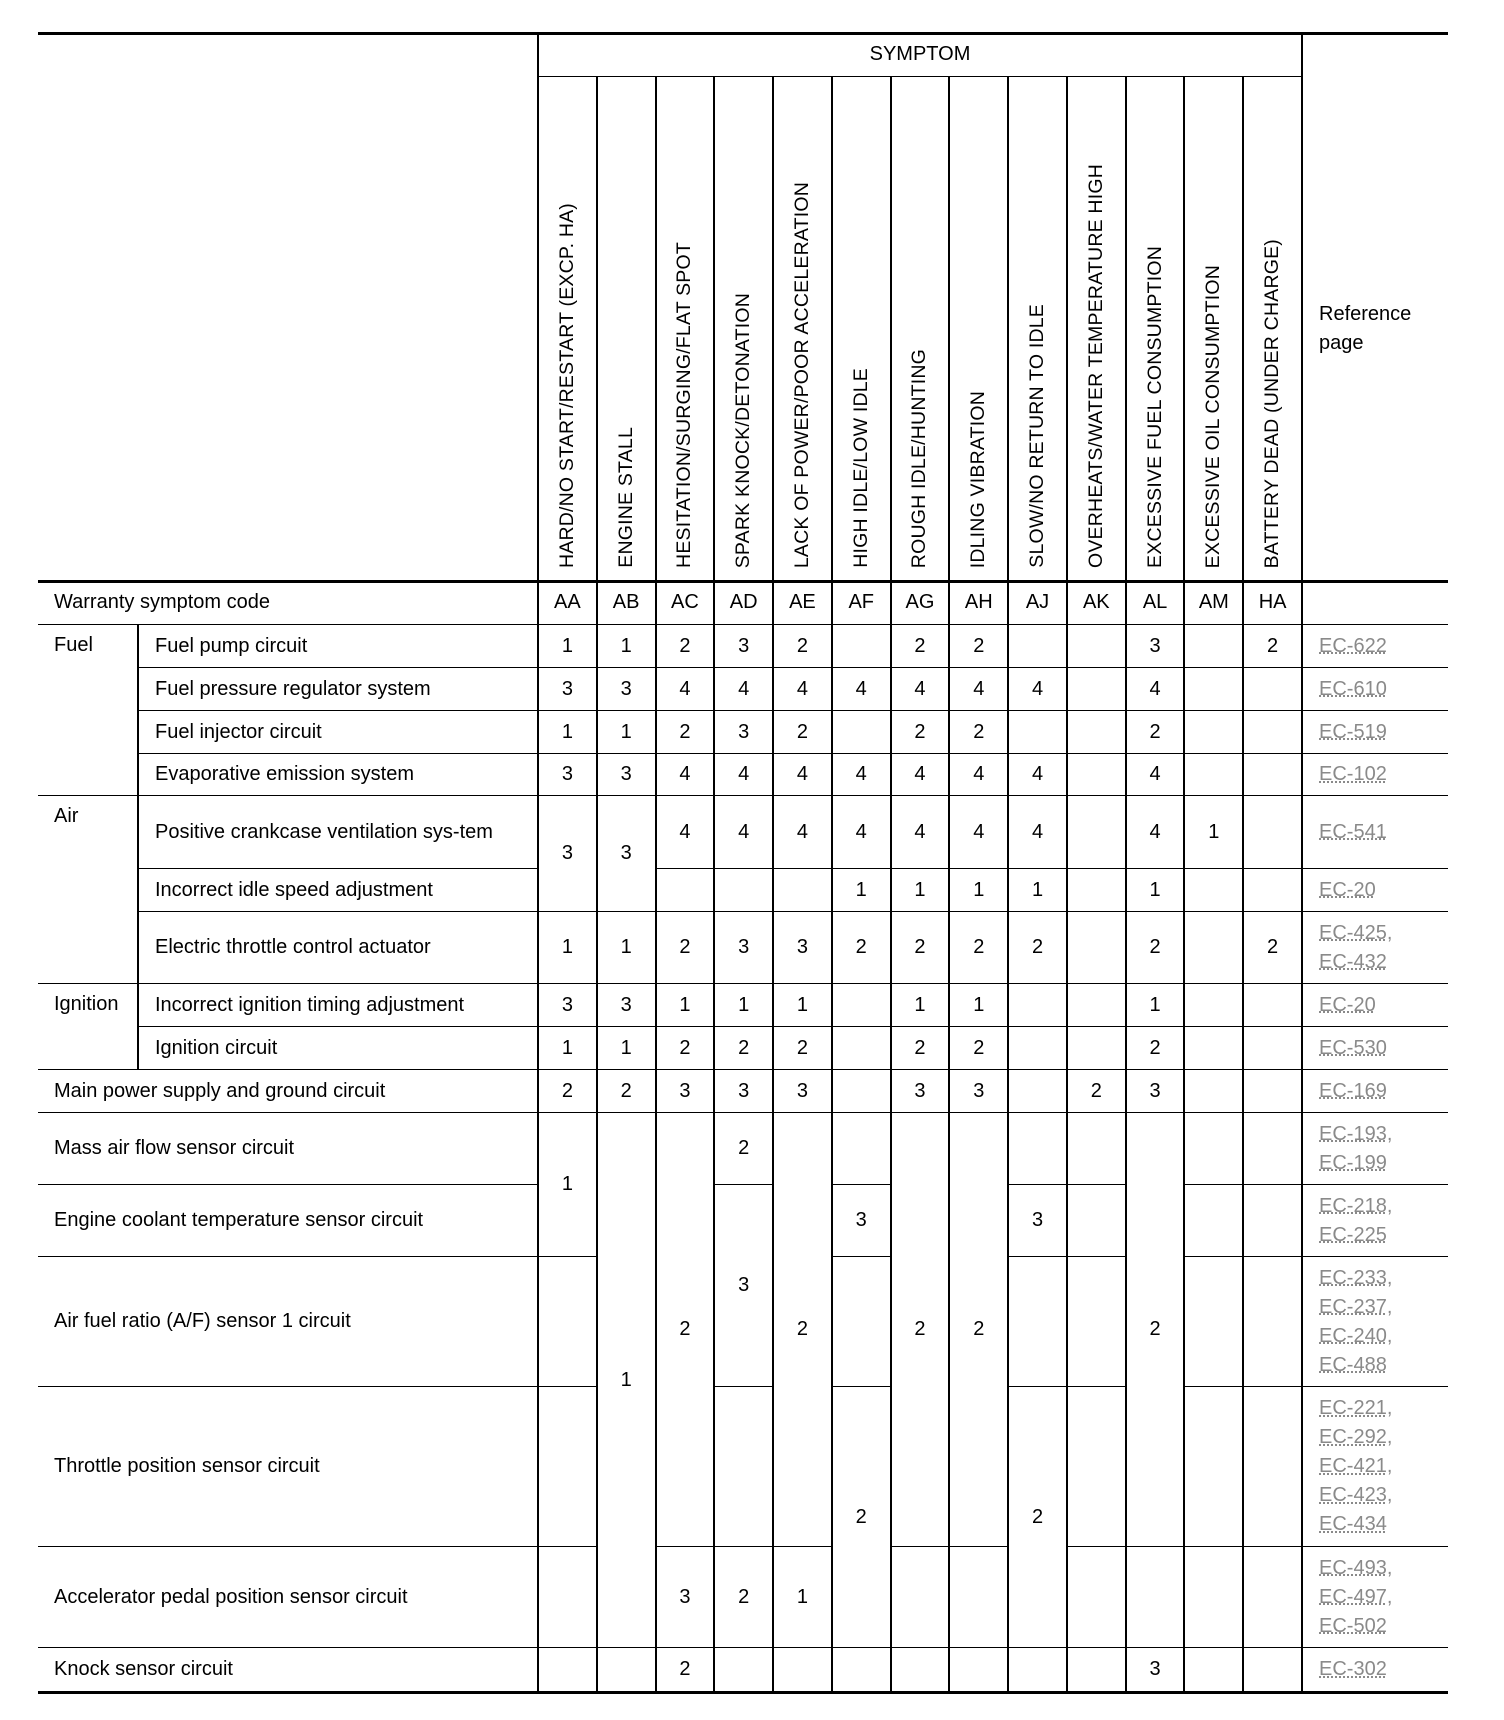 The image size is (1504, 1720). What do you see at coordinates (568, 1597) in the screenshot?
I see `value-cell-aa` at bounding box center [568, 1597].